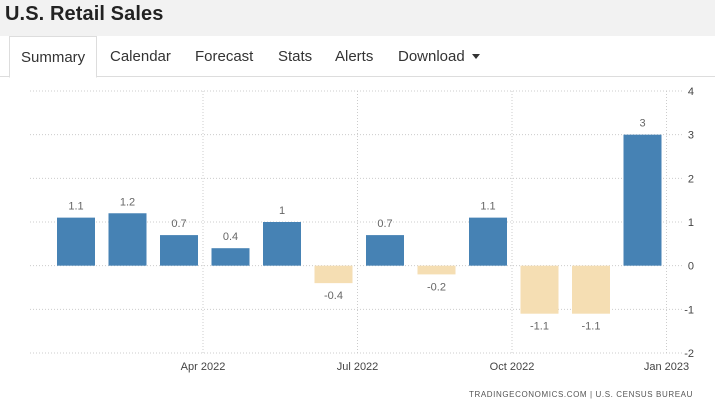  Describe the element at coordinates (689, 310) in the screenshot. I see `y-tick-label: -1` at that location.